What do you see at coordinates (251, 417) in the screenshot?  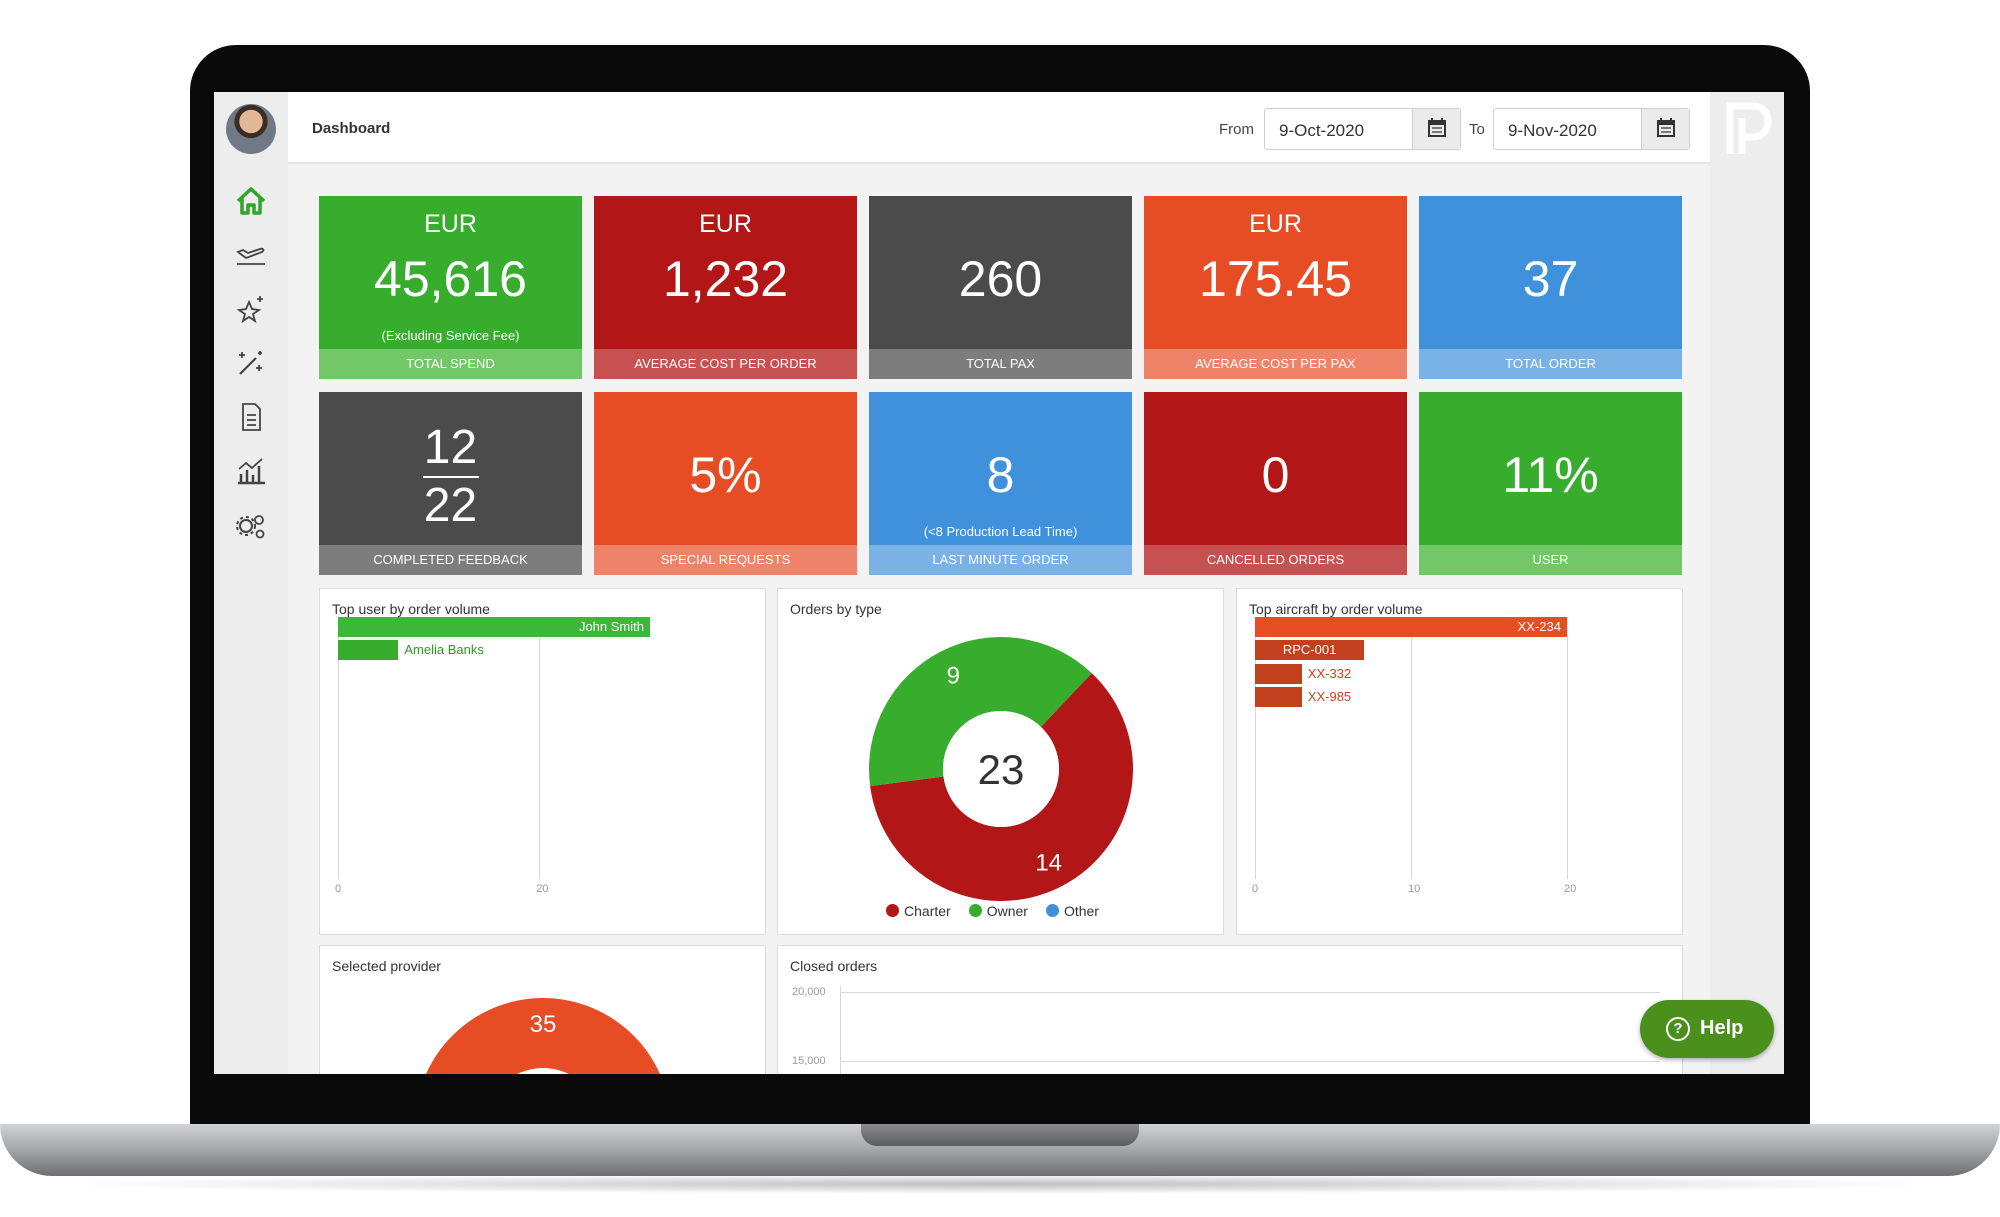 I see `document-icon` at bounding box center [251, 417].